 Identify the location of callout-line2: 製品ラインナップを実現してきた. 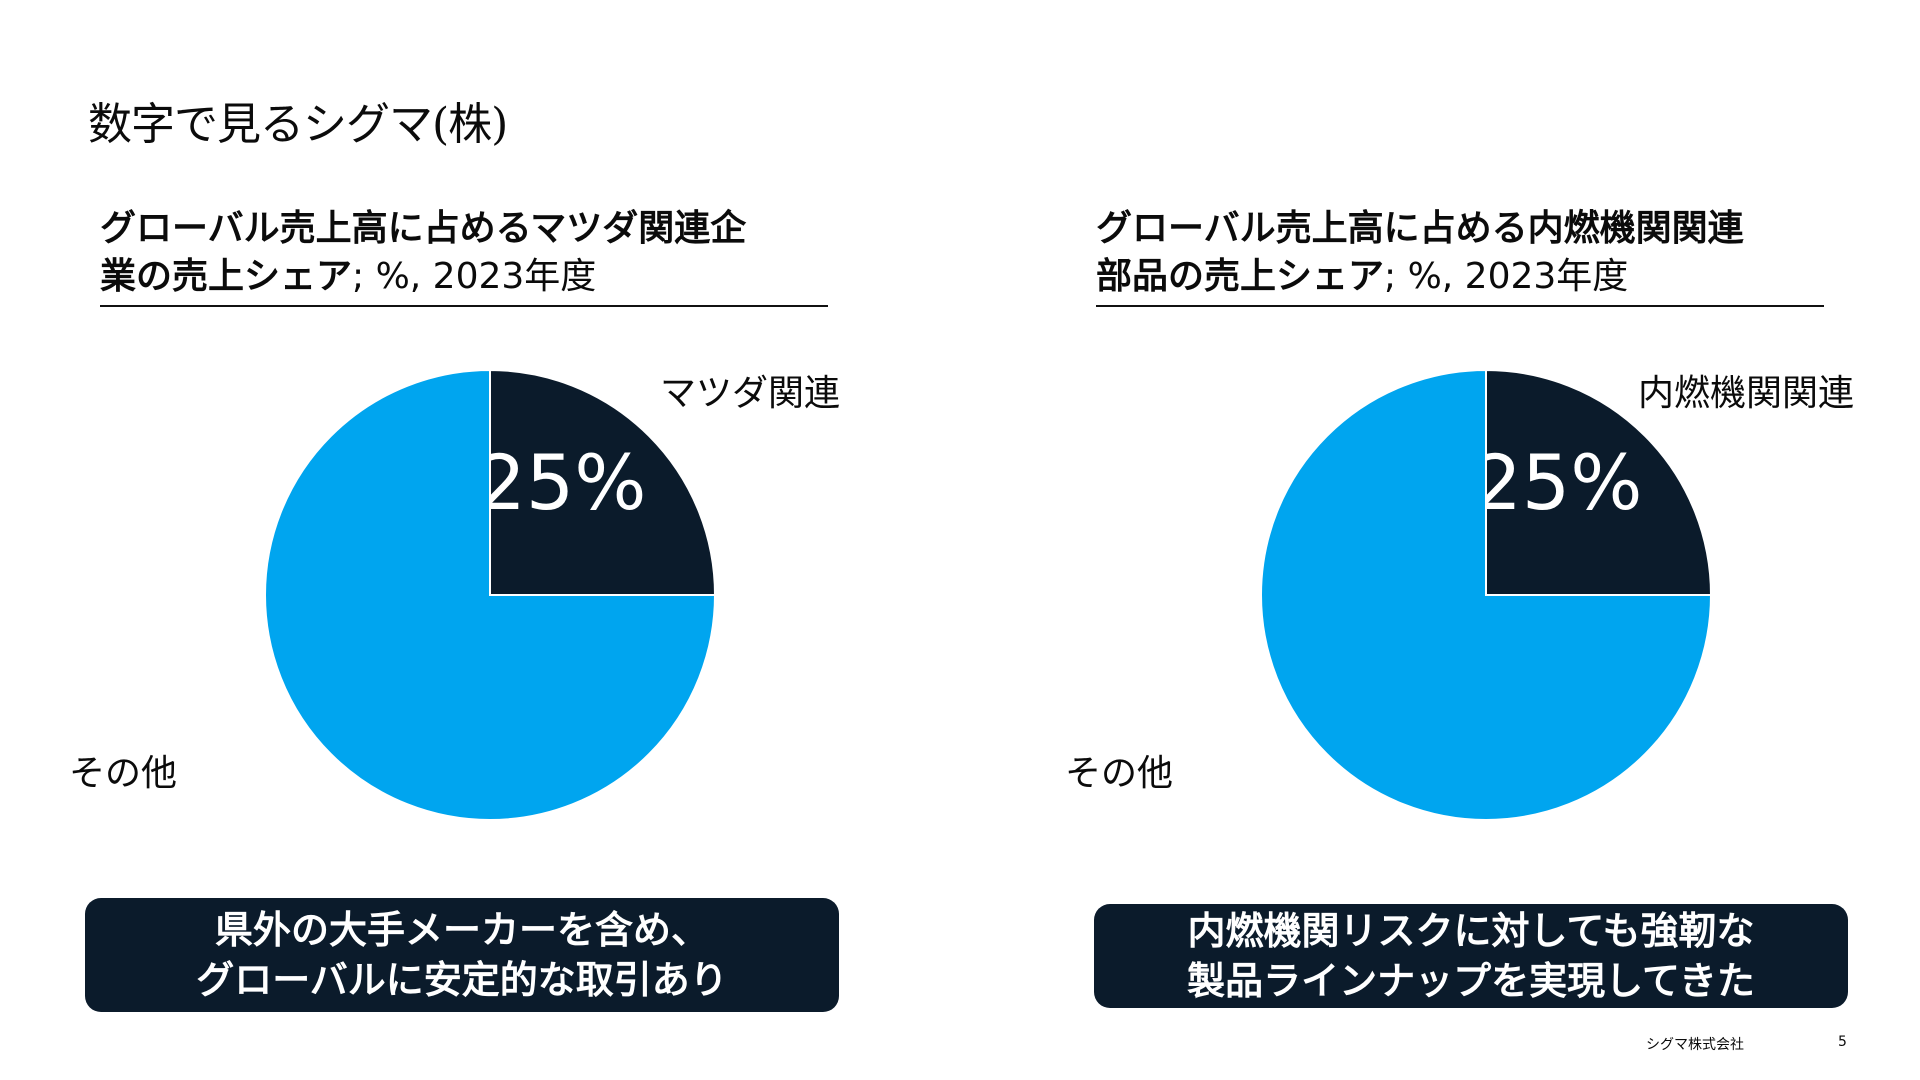
(1471, 981).